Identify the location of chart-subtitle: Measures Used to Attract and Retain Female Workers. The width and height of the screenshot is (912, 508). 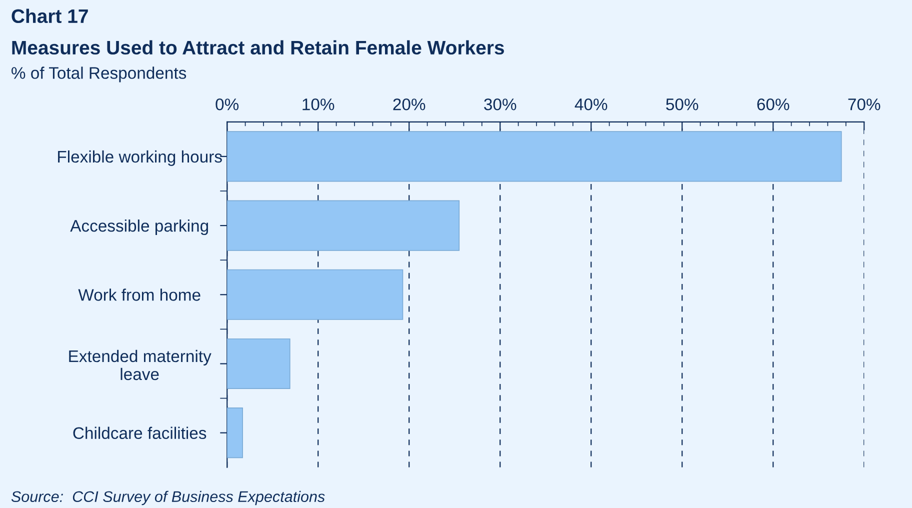
(258, 47).